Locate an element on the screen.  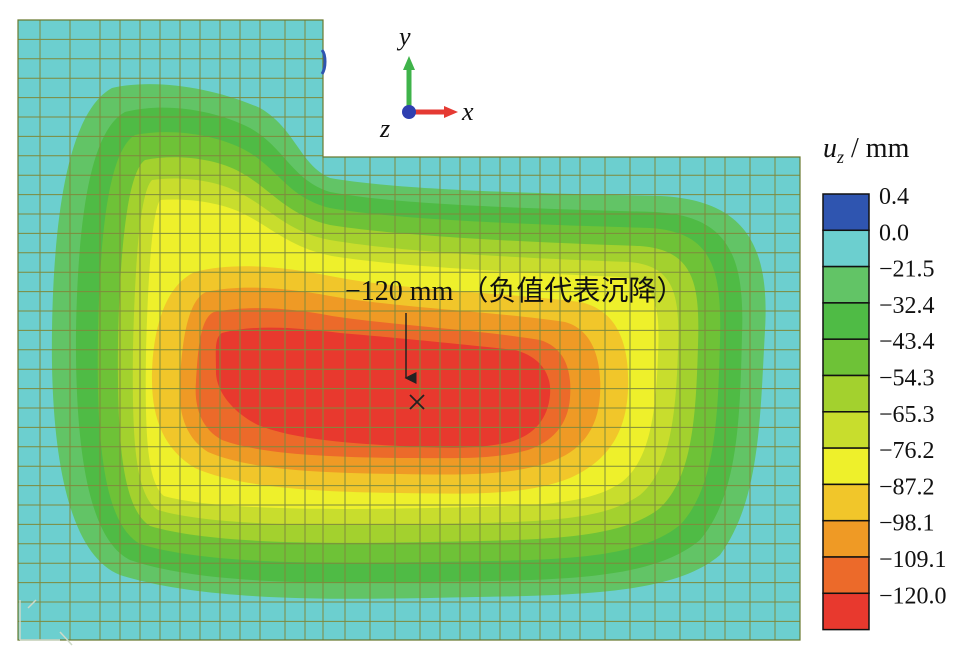
legend-level-label: −76.2 is located at coordinates (907, 451).